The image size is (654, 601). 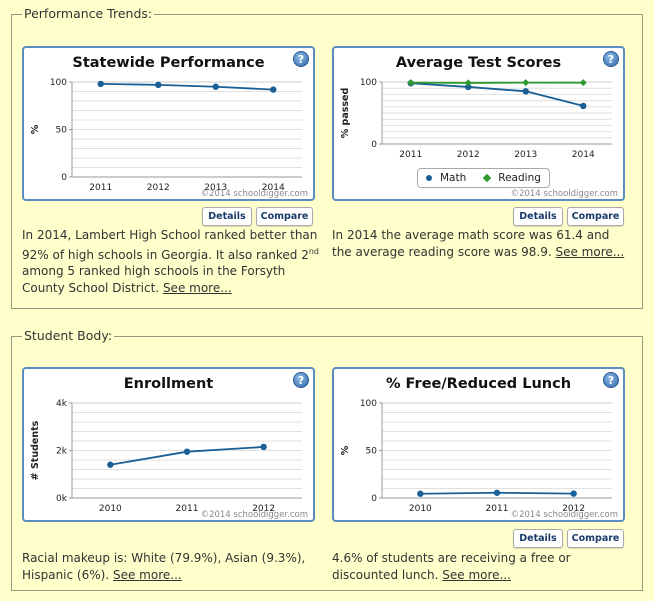 What do you see at coordinates (478, 63) in the screenshot?
I see `card-title: Average Test Scores` at bounding box center [478, 63].